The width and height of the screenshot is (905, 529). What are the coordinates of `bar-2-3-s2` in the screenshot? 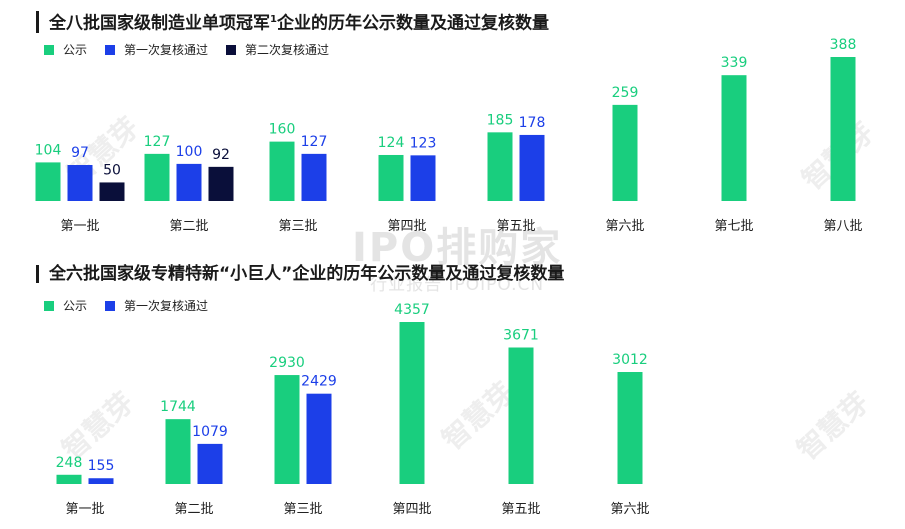 It's located at (319, 438).